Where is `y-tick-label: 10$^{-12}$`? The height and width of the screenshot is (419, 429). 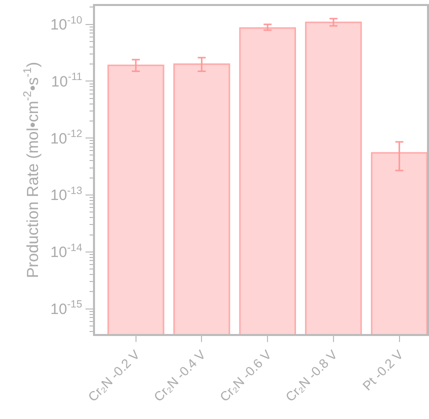 y-tick-label: 10$^{-12}$ is located at coordinates (66, 138).